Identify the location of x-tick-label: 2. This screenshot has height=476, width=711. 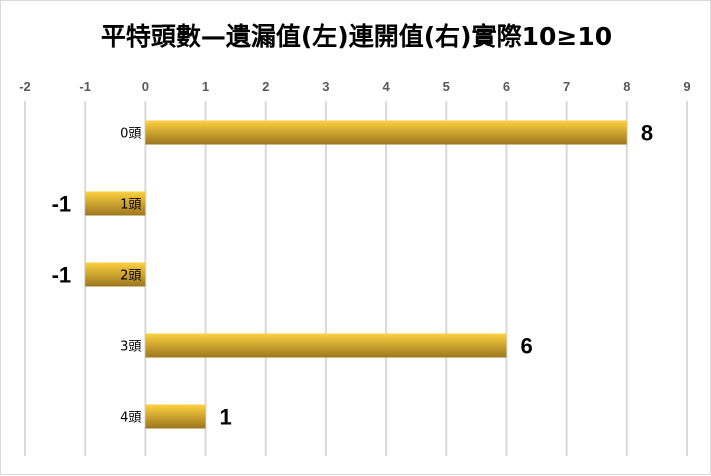
(265, 86).